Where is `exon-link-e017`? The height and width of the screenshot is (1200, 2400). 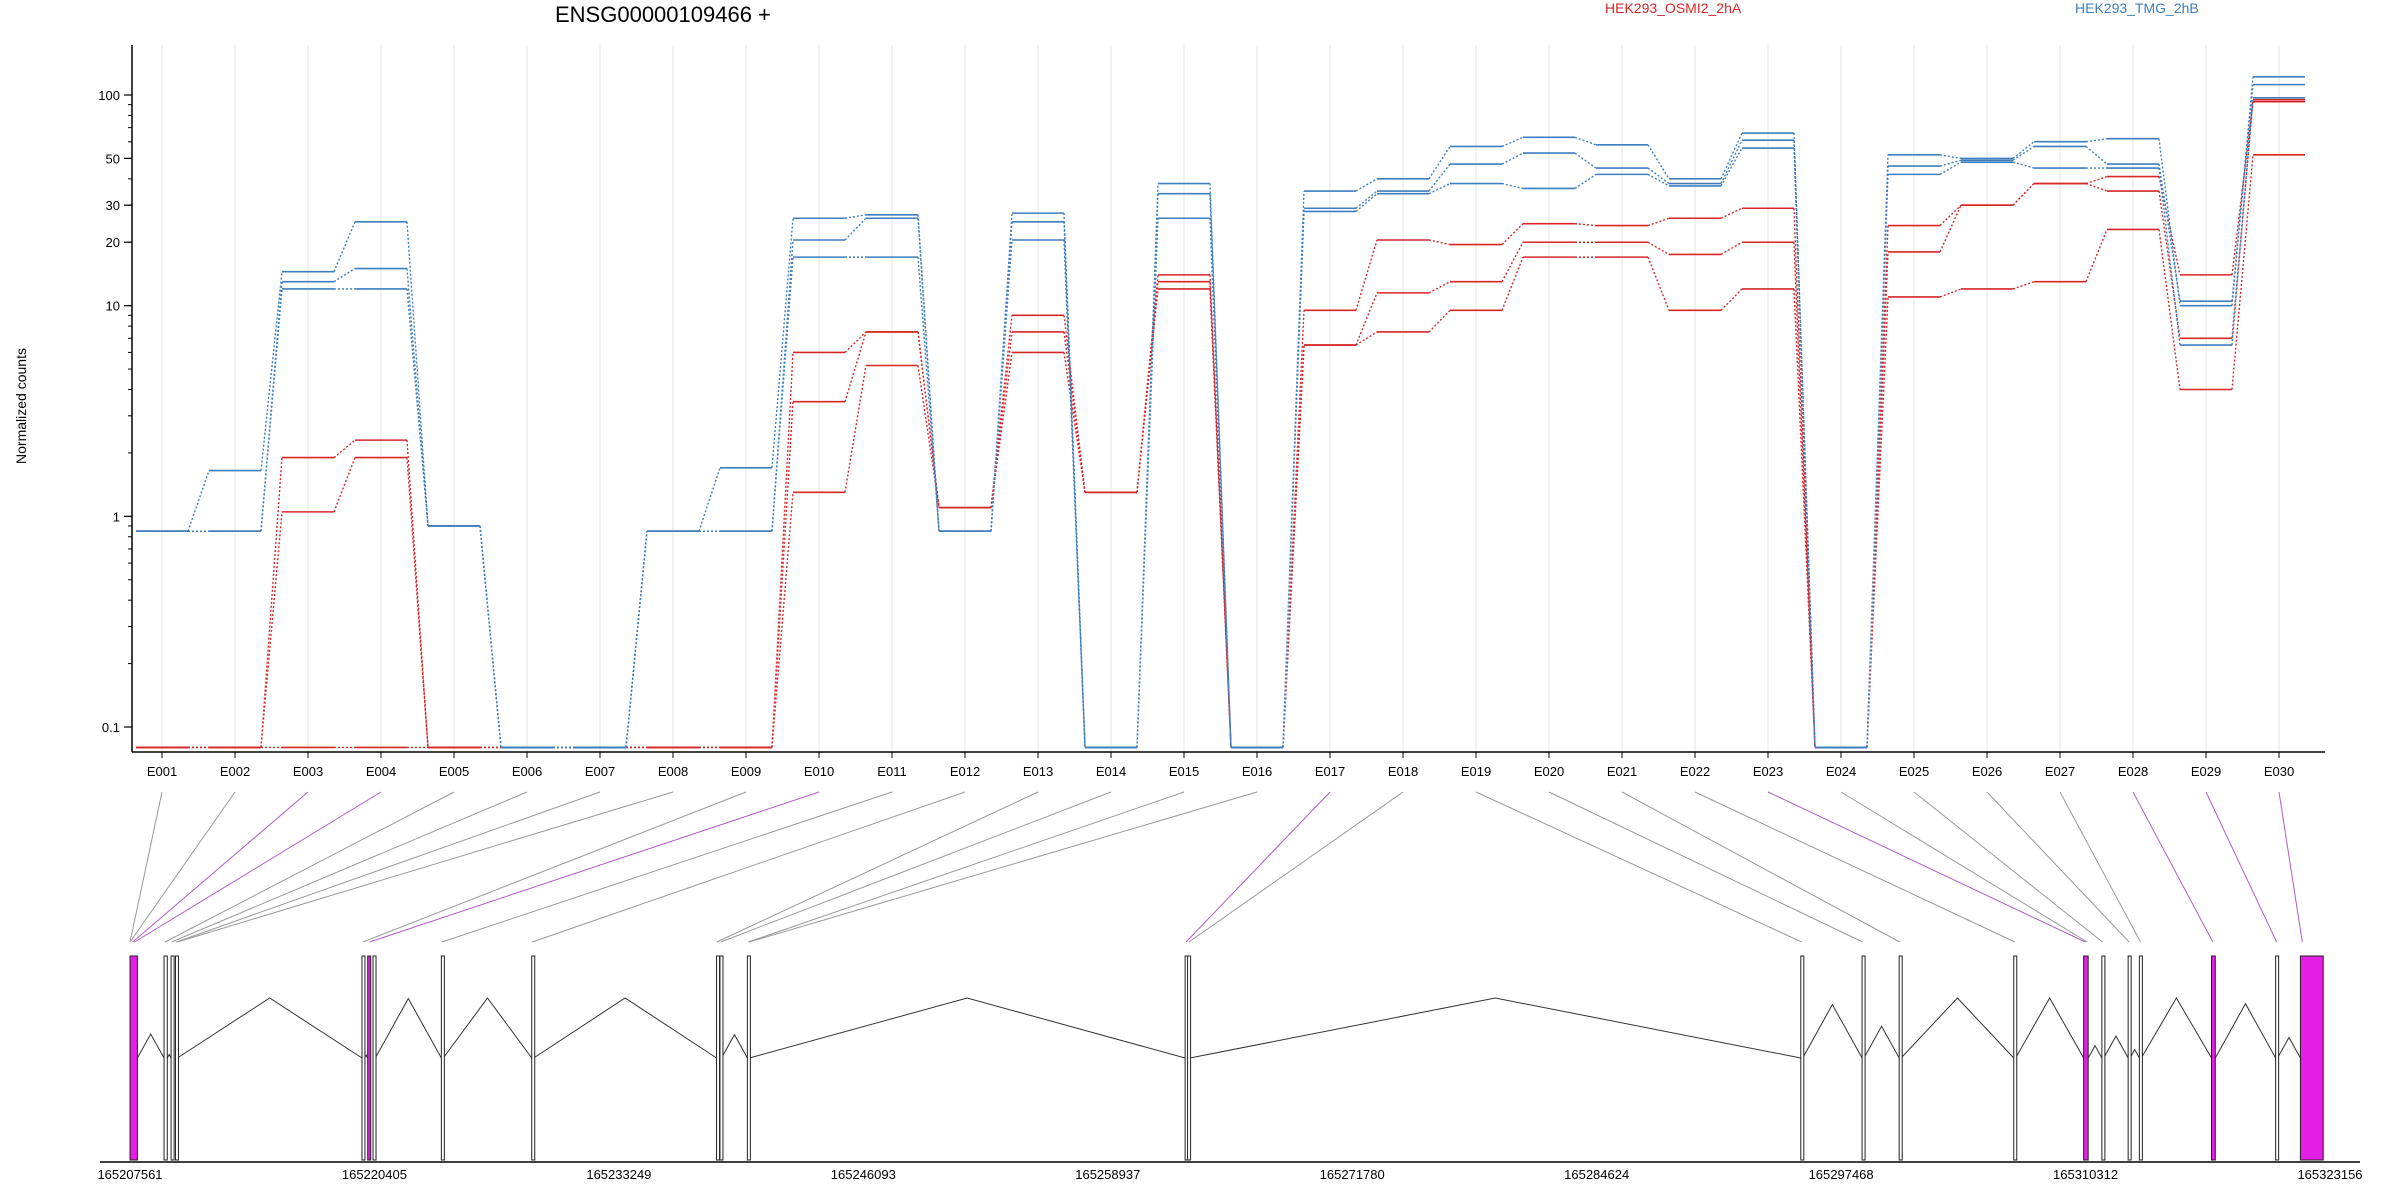
exon-link-e017 is located at coordinates (1258, 867).